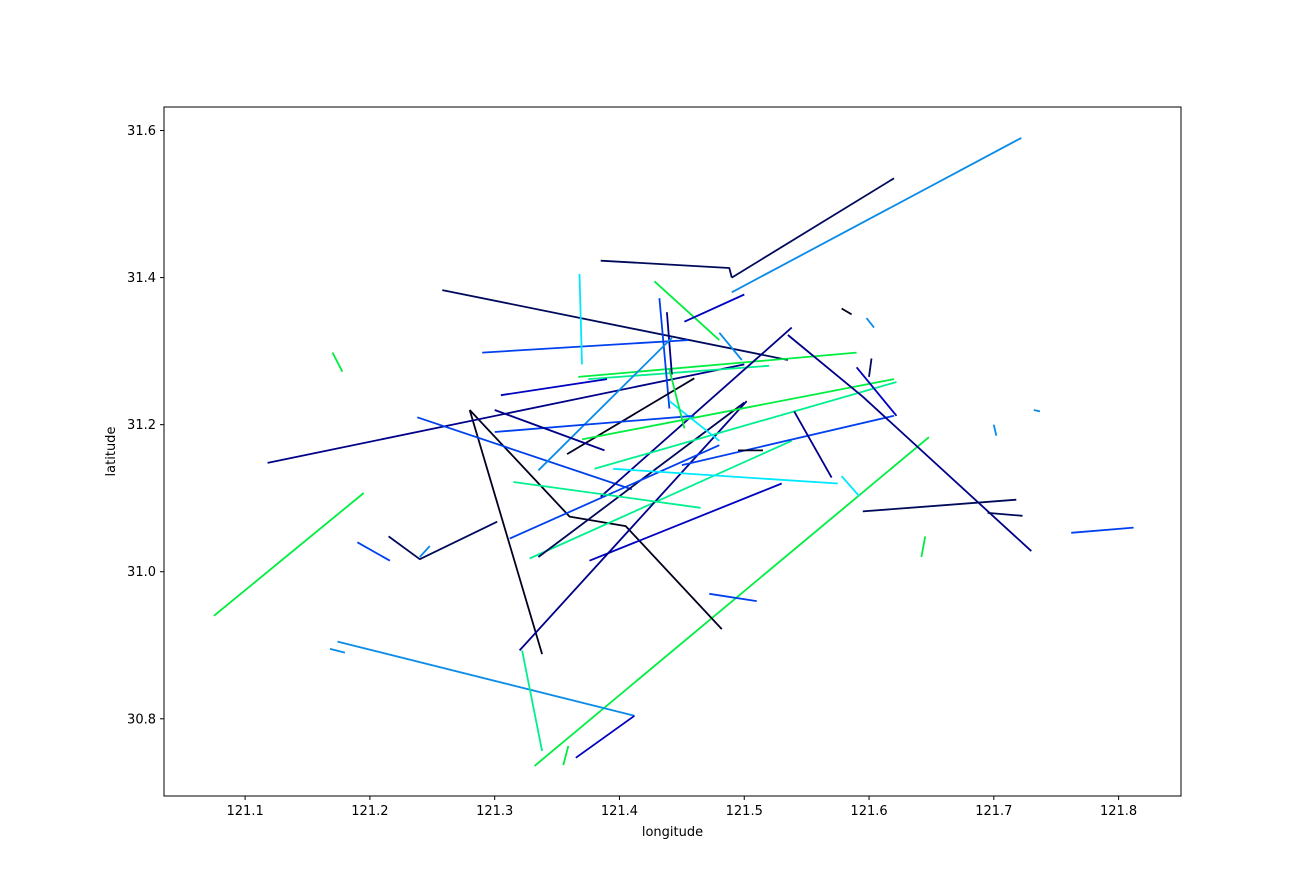 The image size is (1312, 894). I want to click on x-tick-label: 121.6, so click(868, 811).